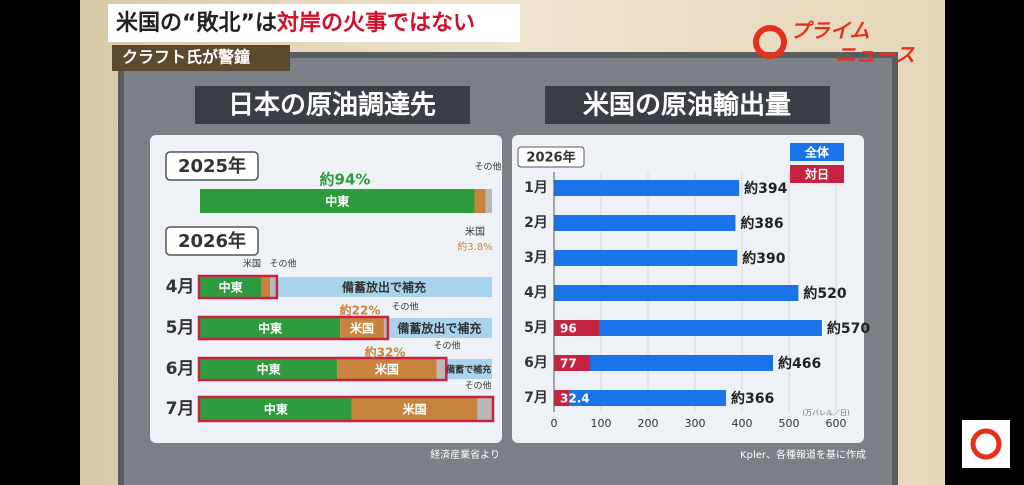  What do you see at coordinates (648, 423) in the screenshot?
I see `x-tick-label: 200` at bounding box center [648, 423].